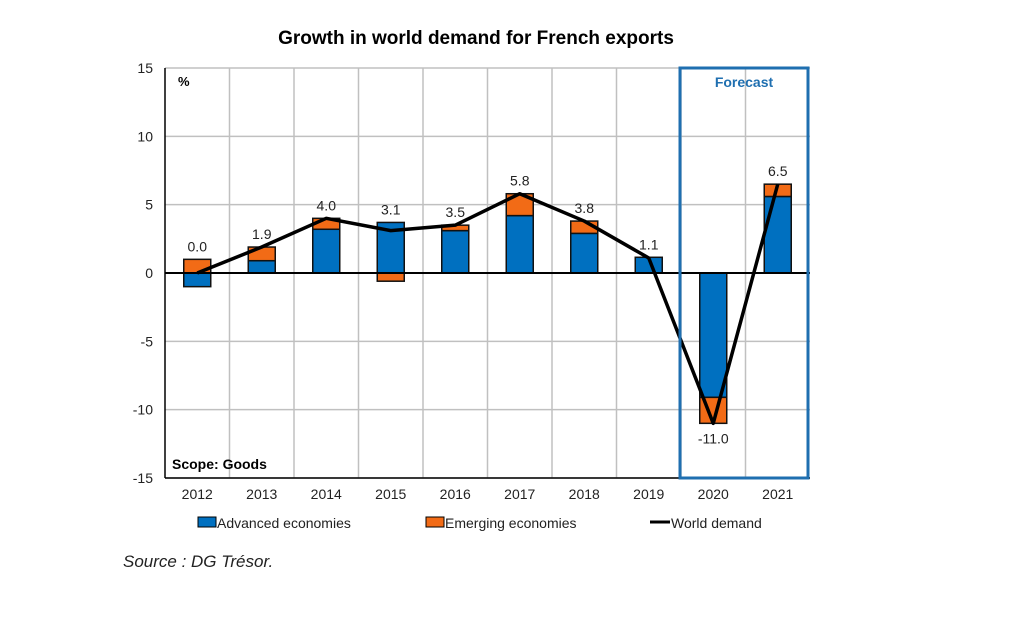 The image size is (1022, 638). I want to click on x-tick-label: 2015, so click(390, 494).